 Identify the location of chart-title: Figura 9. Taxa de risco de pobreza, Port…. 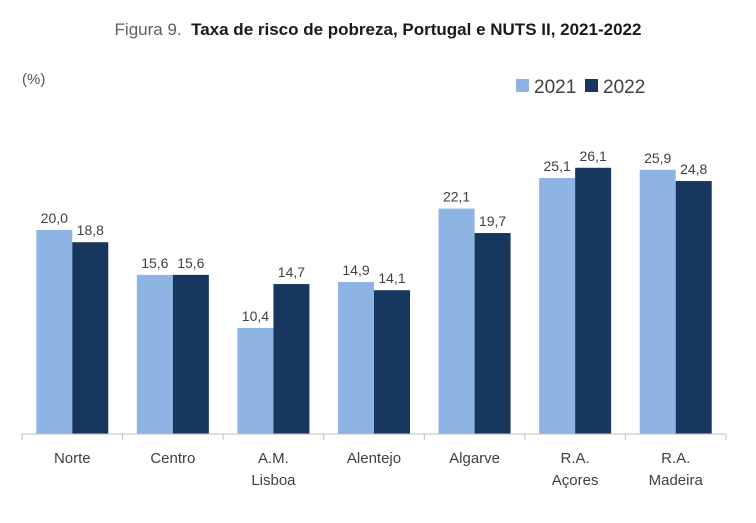
(378, 29).